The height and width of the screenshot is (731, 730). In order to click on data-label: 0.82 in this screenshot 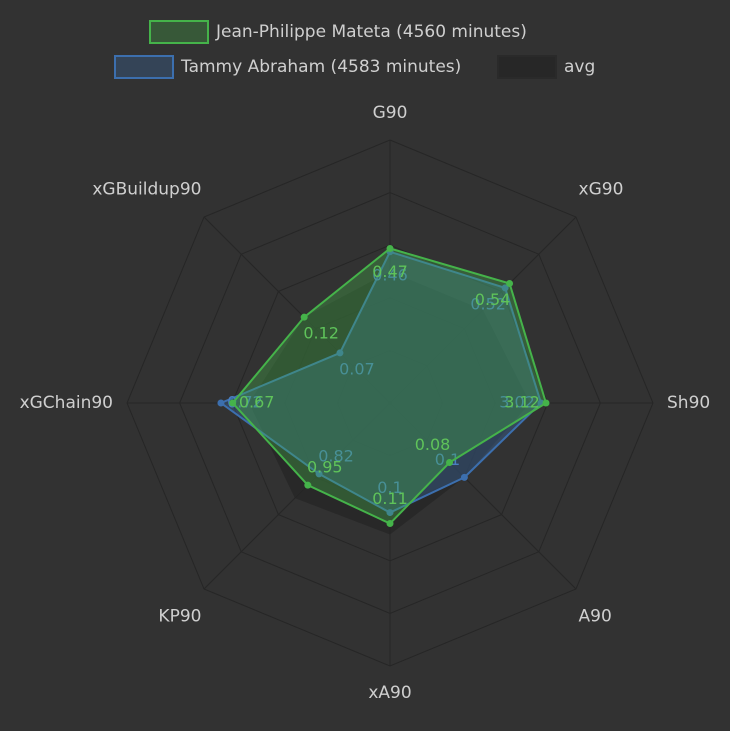, I will do `click(336, 455)`.